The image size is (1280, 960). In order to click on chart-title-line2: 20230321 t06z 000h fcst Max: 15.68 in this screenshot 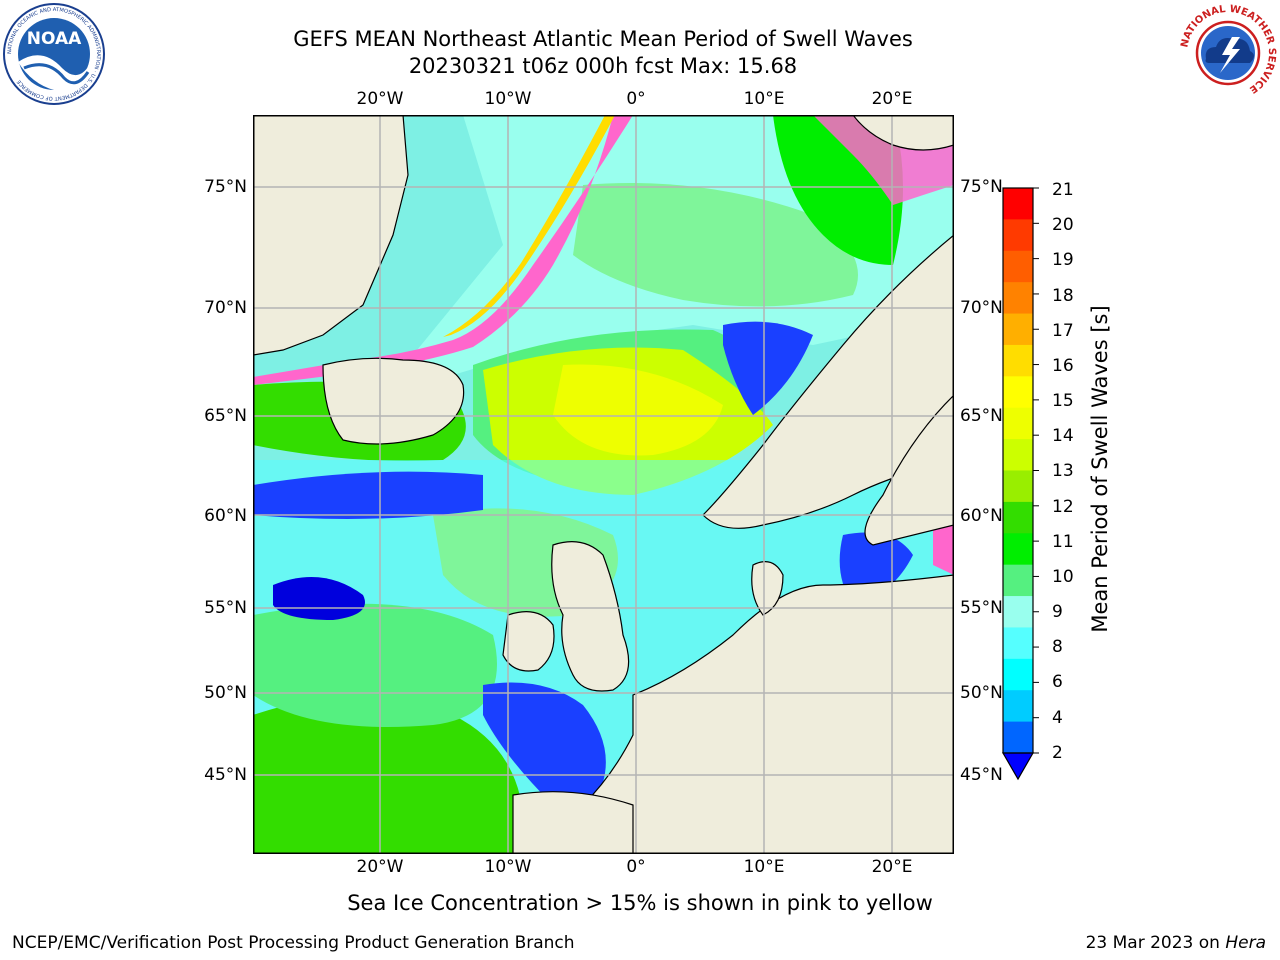, I will do `click(603, 66)`.